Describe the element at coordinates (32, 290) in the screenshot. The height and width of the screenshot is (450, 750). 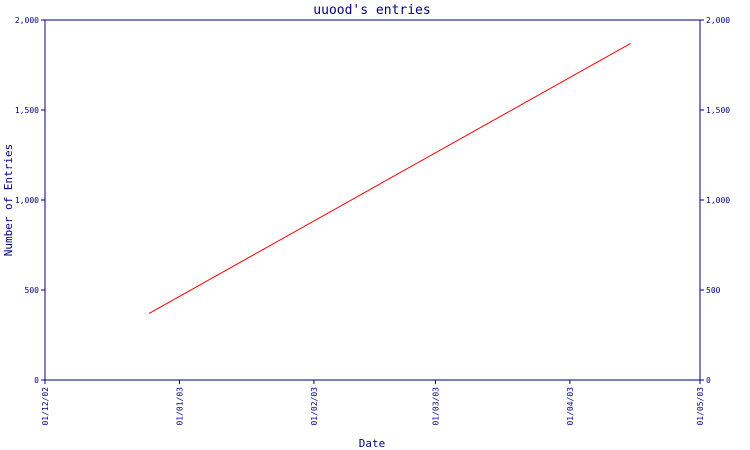
I see `y-tick-label-left: 500` at that location.